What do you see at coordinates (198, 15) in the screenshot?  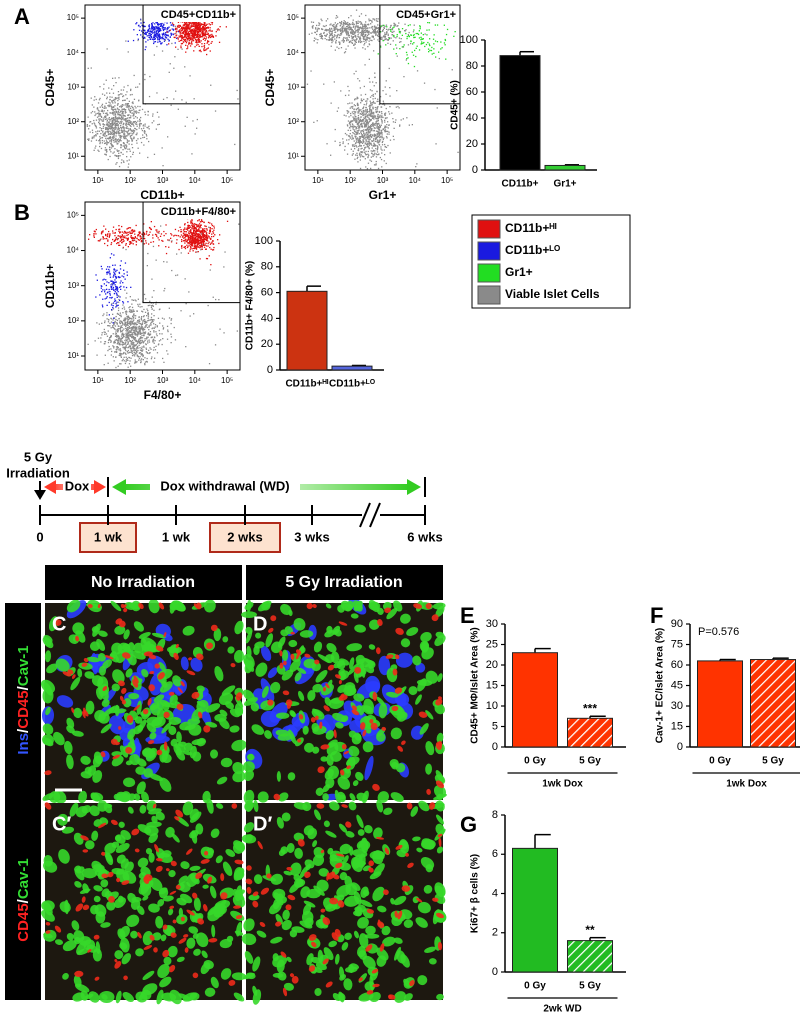 I see `gate-label: CD45+CD11b+` at bounding box center [198, 15].